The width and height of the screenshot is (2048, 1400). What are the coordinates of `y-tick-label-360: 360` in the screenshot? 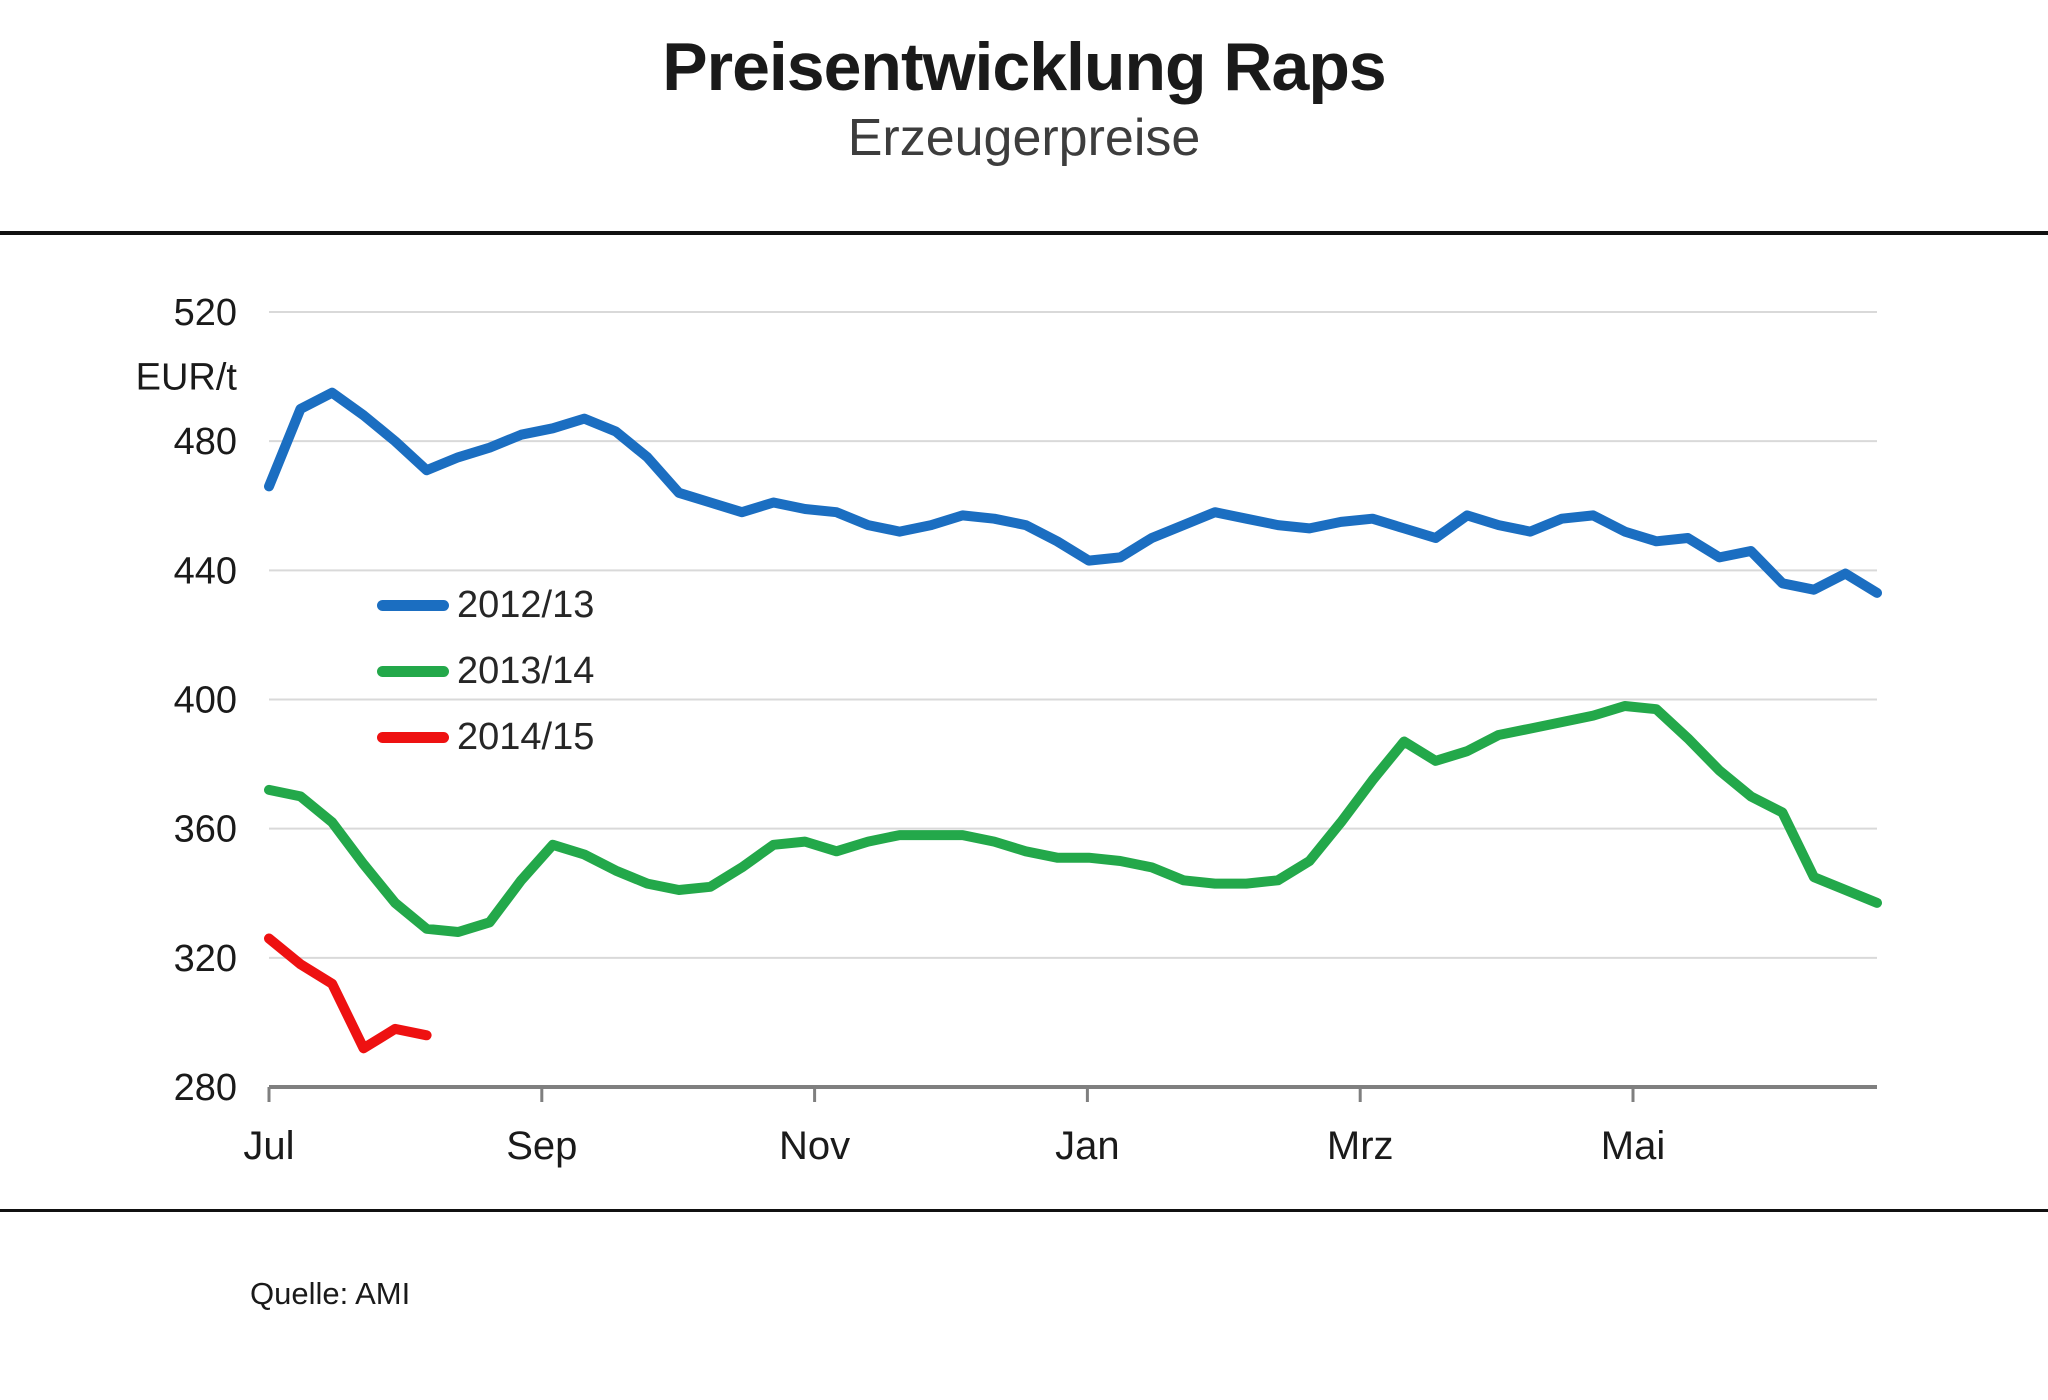 It's located at (205, 830).